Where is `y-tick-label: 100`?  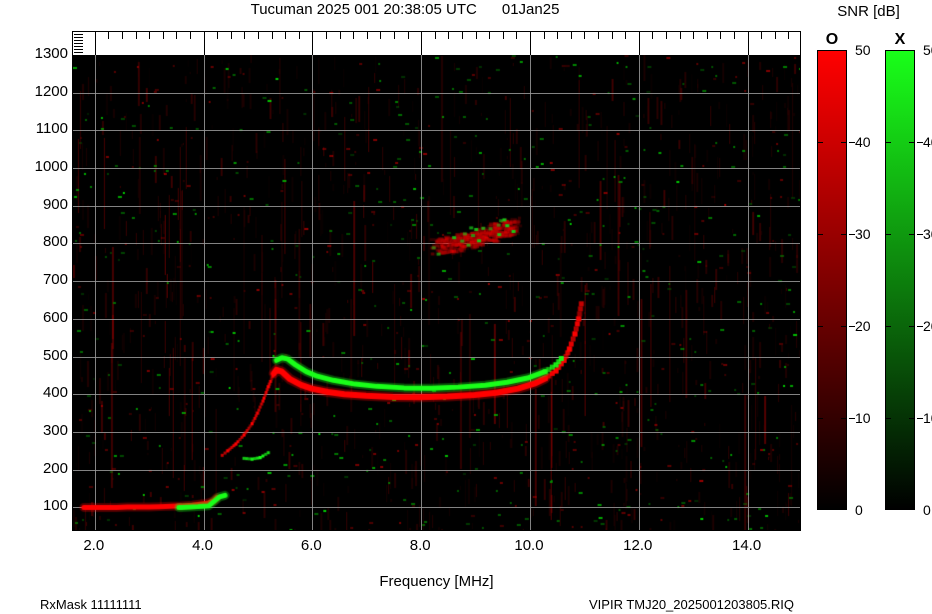 y-tick-label: 100 is located at coordinates (55, 506).